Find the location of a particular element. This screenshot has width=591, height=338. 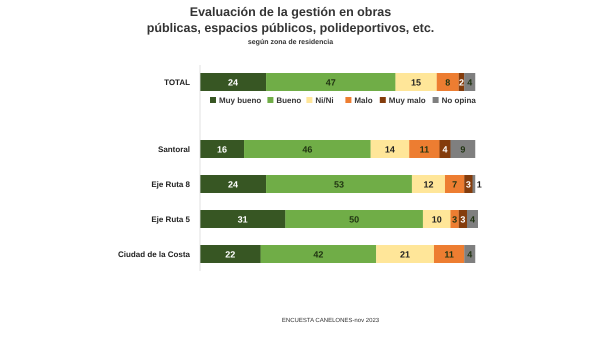

data-label: 47 is located at coordinates (331, 83).